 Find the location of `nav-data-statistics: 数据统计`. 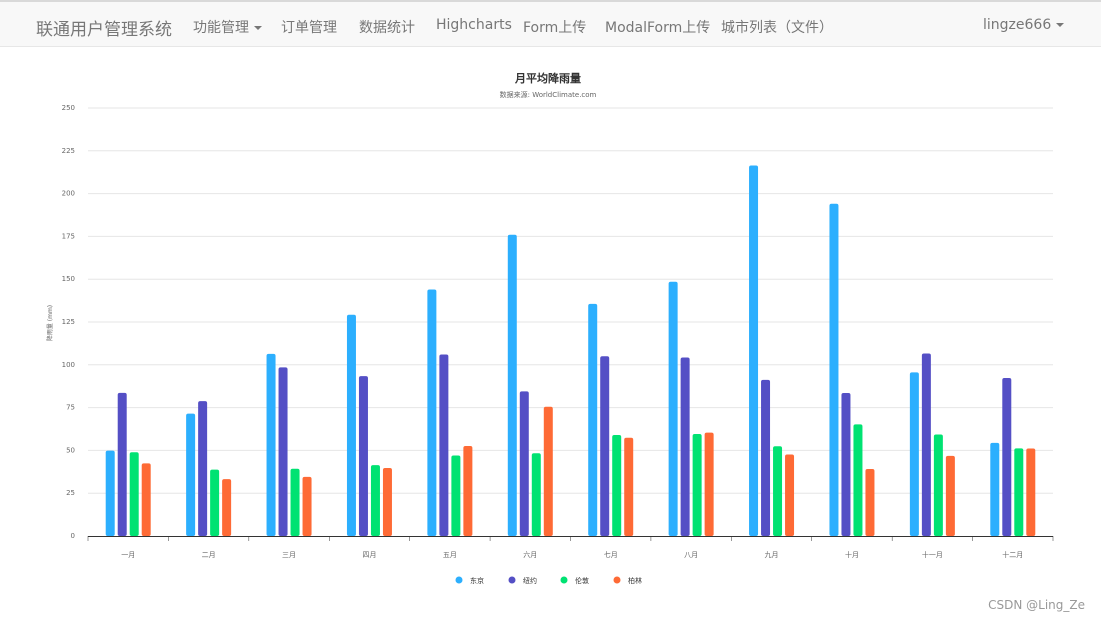

nav-data-statistics: 数据统计 is located at coordinates (387, 28).